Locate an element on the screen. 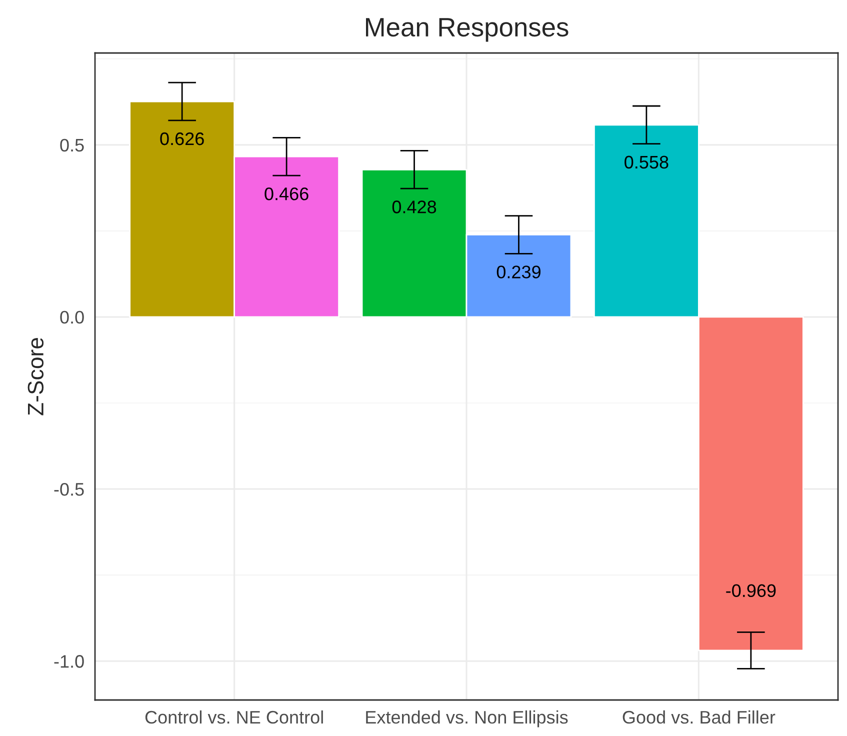 The height and width of the screenshot is (736, 847). data-label: 0.558 is located at coordinates (646, 162).